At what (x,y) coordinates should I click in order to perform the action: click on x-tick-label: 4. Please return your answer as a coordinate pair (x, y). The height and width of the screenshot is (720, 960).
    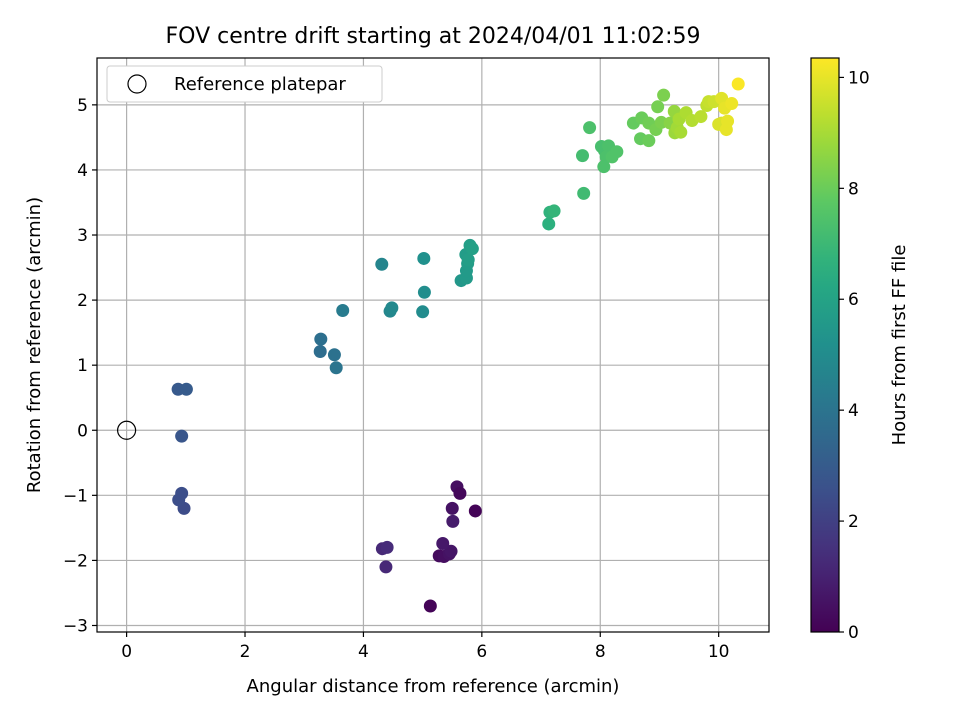
    Looking at the image, I should click on (363, 652).